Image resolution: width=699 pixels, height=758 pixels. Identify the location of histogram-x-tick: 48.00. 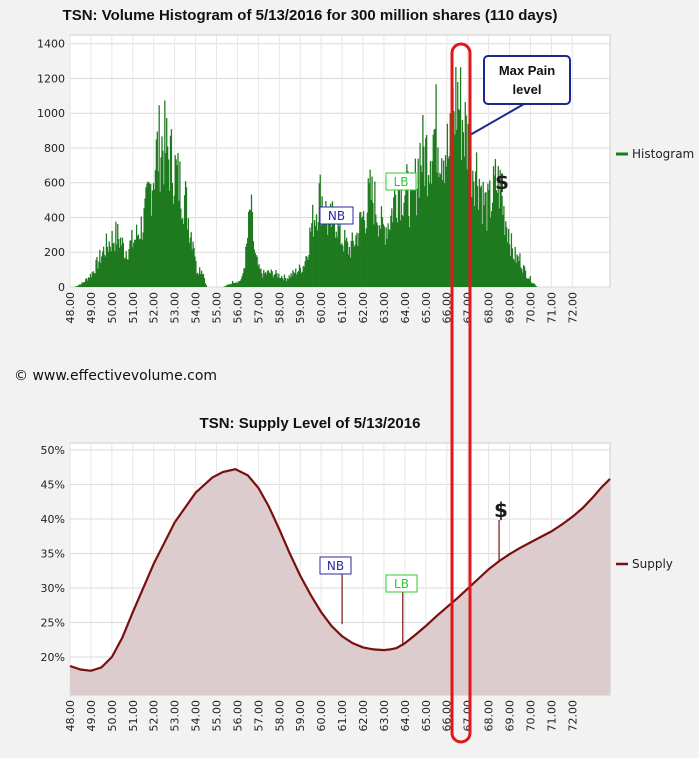
(70, 308).